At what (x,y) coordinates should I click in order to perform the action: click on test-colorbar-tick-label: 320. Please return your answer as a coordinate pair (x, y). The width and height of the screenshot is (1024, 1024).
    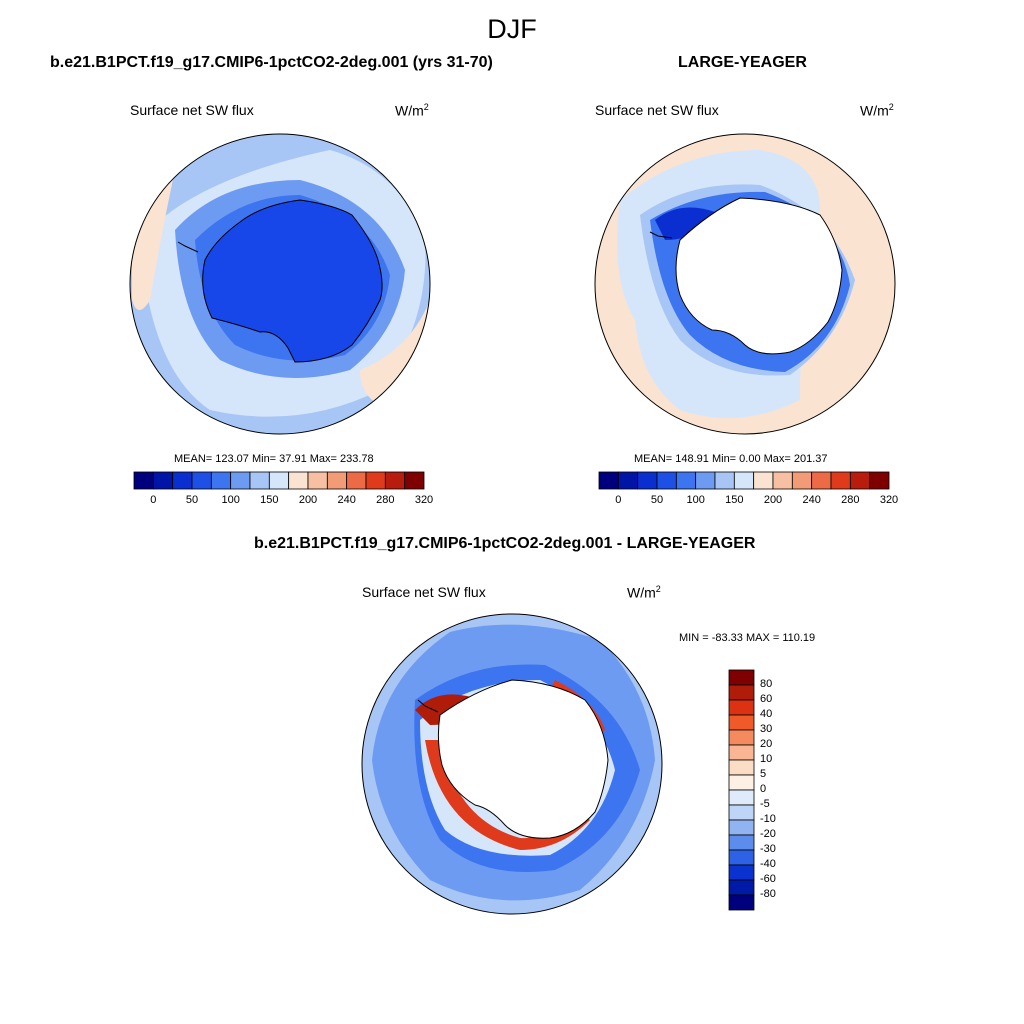
    Looking at the image, I should click on (424, 500).